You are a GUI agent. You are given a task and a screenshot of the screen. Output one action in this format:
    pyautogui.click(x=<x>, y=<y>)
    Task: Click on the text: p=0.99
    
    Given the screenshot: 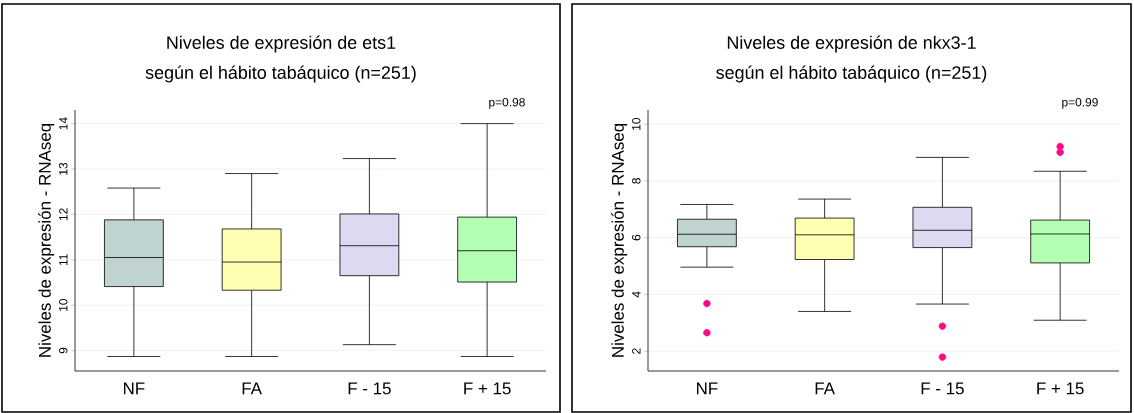 What is the action you would take?
    pyautogui.click(x=1080, y=103)
    